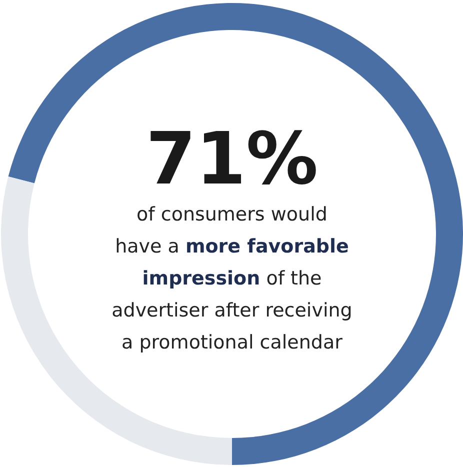 The width and height of the screenshot is (463, 467). What do you see at coordinates (232, 215) in the screenshot?
I see `text: of consumers would` at bounding box center [232, 215].